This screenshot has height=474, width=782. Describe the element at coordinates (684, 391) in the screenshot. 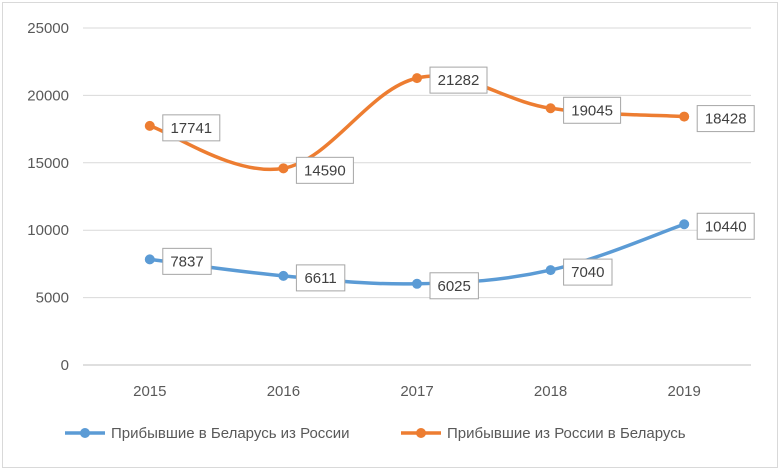

I see `x-tick-label: 2019` at that location.